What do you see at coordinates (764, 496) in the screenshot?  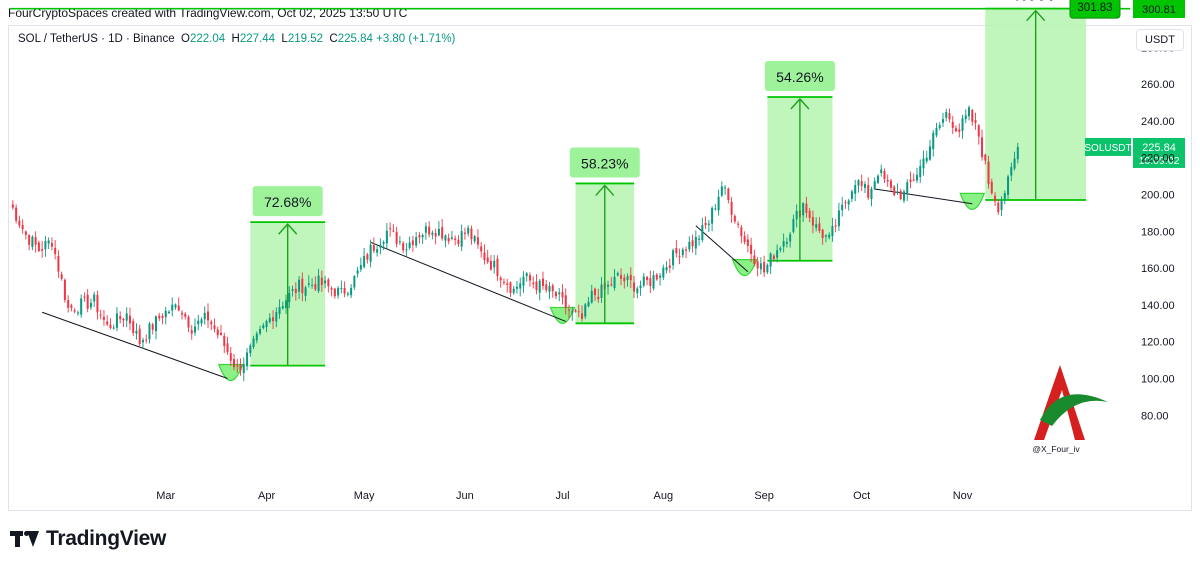 I see `x-tick-label: Sep` at bounding box center [764, 496].